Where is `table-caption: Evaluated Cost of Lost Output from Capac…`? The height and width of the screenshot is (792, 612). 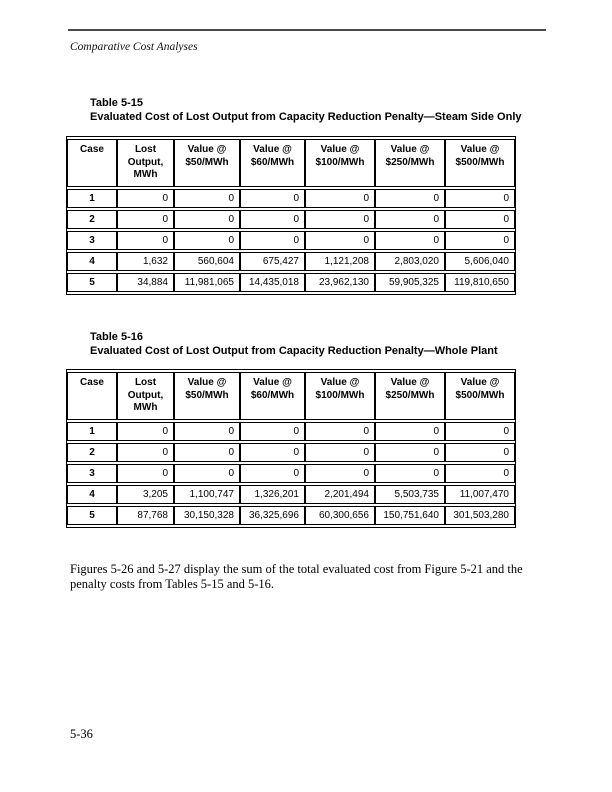 table-caption: Evaluated Cost of Lost Output from Capac… is located at coordinates (306, 116).